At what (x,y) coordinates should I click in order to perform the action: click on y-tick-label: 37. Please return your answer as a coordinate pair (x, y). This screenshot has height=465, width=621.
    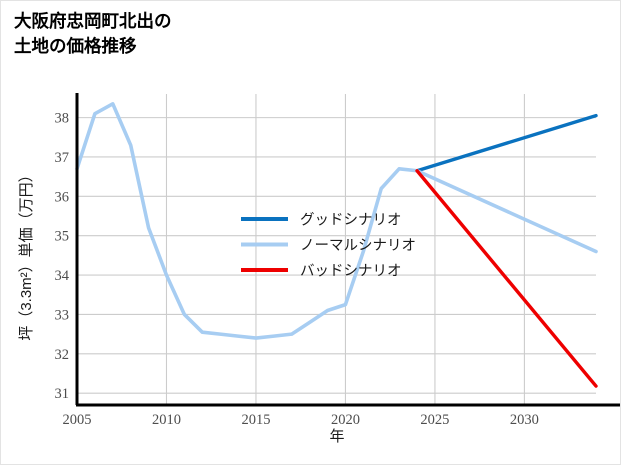
    Looking at the image, I should click on (62, 158).